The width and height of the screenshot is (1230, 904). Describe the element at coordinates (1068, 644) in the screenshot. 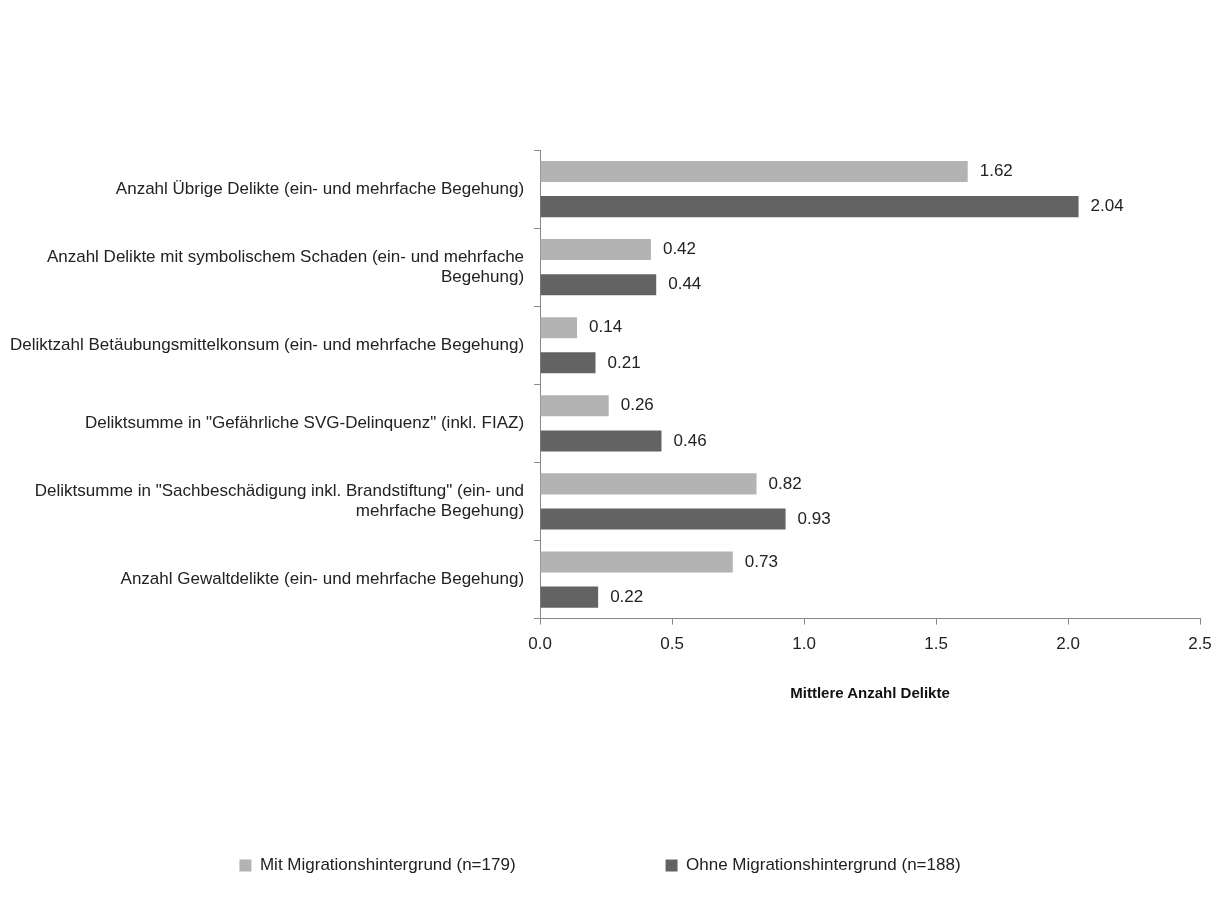

I see `x-tick-label: 2.0` at that location.